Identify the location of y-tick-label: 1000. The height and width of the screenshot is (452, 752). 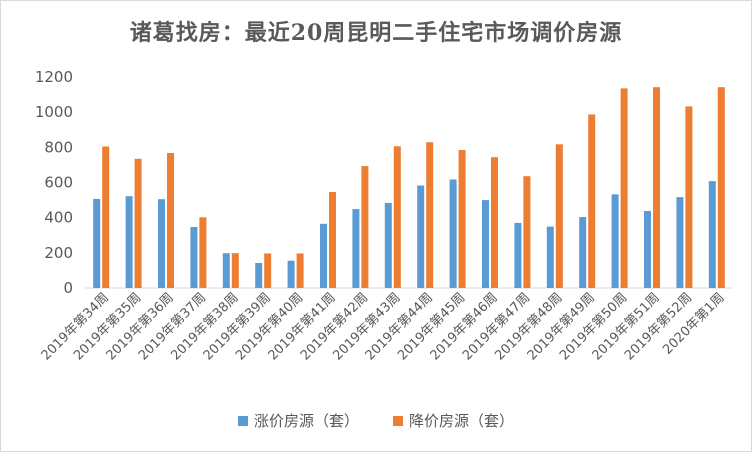
(54, 112).